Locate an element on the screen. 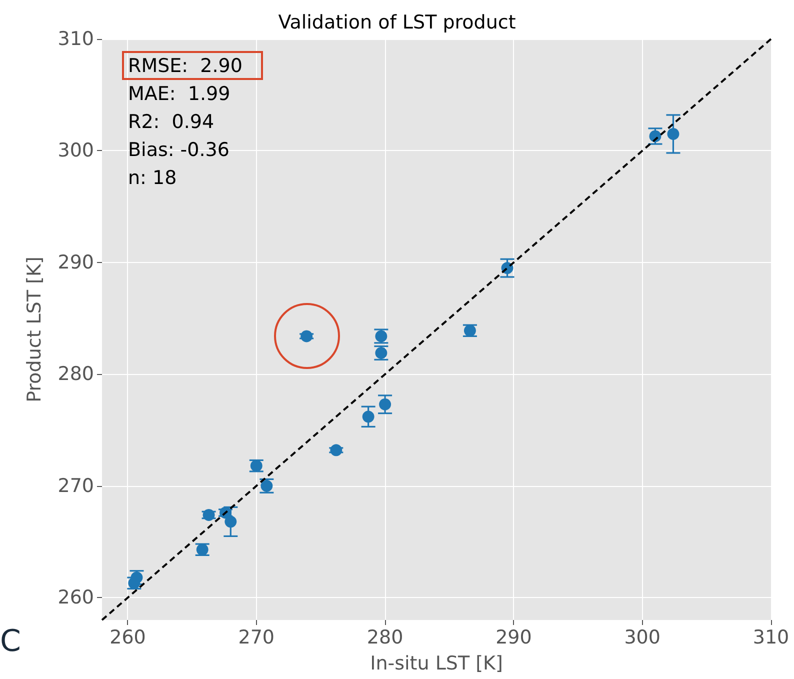 This screenshot has height=679, width=794. y-axis-title: Product LST [K] is located at coordinates (35, 329).